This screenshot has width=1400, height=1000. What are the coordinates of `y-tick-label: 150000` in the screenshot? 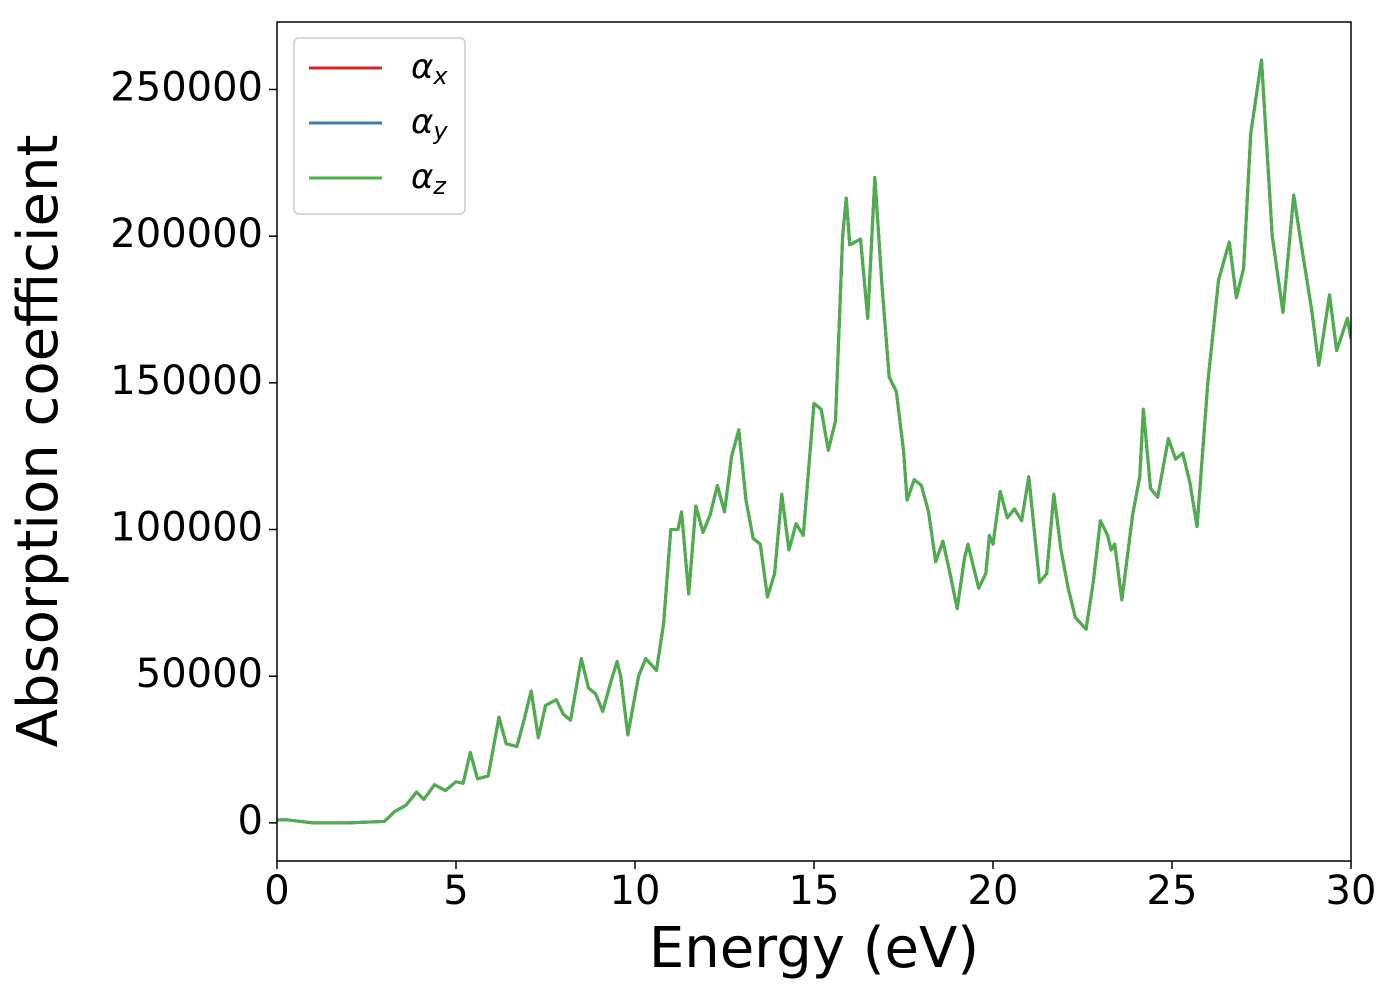 It's located at (186, 381).